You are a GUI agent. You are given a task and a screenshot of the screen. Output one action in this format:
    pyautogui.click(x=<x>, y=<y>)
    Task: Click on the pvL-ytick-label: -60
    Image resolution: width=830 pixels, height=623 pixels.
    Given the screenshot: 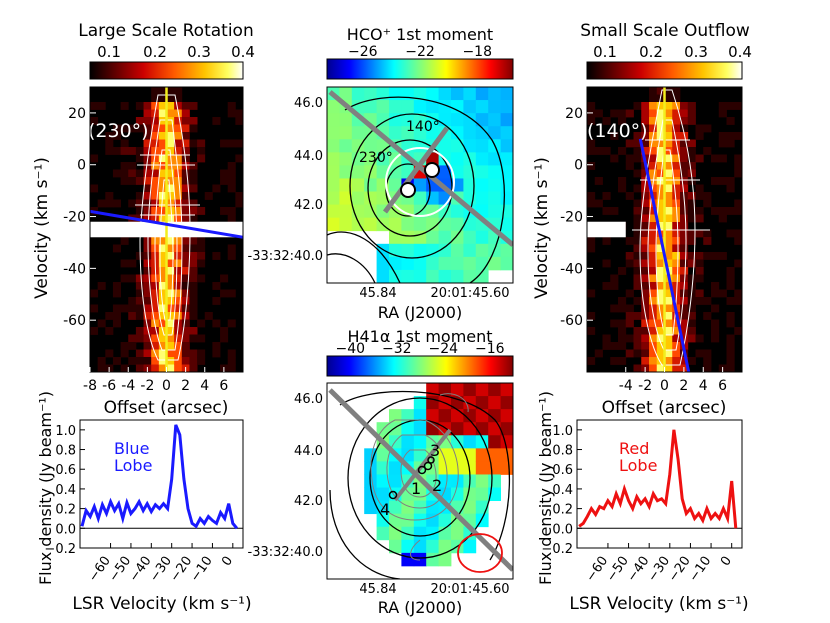 What is the action you would take?
    pyautogui.click(x=74, y=321)
    